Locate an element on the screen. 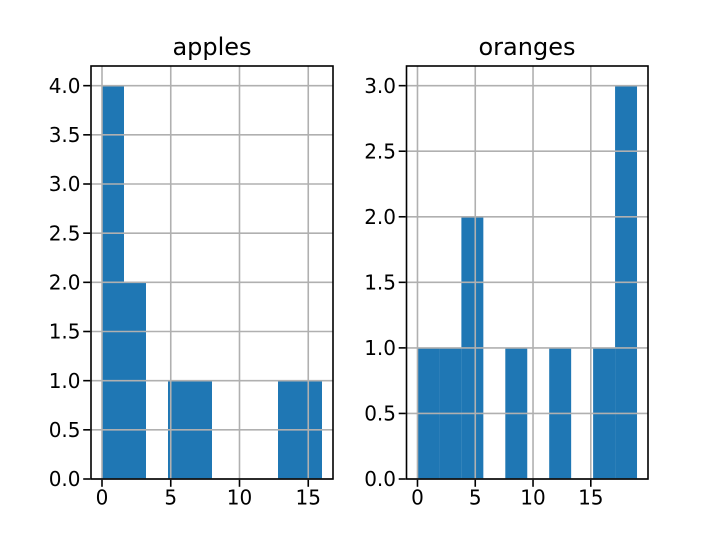 The width and height of the screenshot is (720, 540). y-tick-label: 3.5 is located at coordinates (65, 135).